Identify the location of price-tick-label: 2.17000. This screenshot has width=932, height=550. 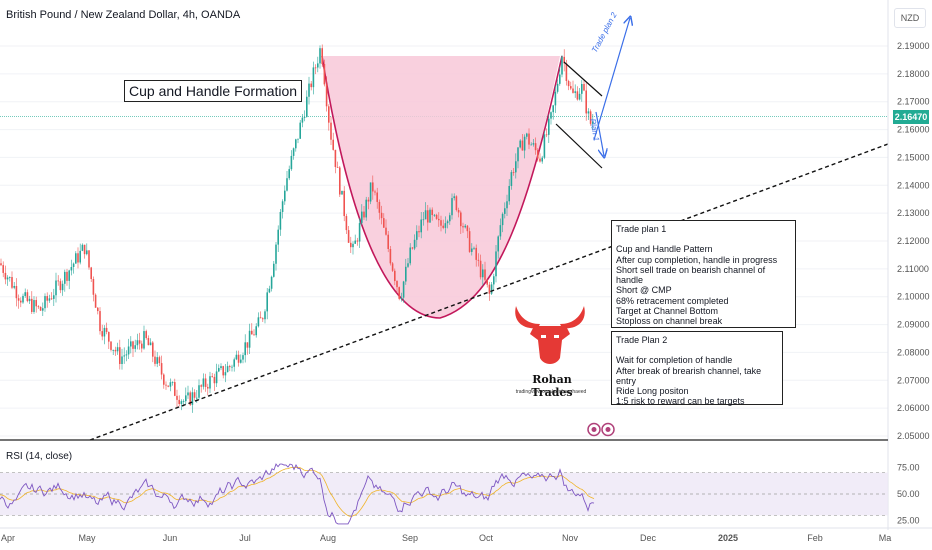
(913, 102).